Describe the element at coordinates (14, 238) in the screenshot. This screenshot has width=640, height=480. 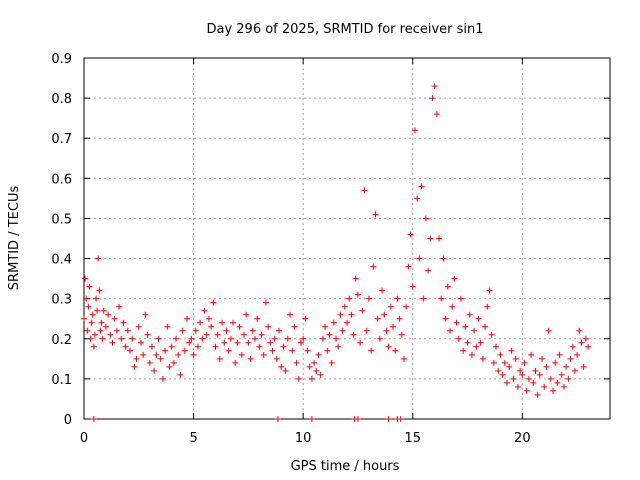
I see `y-axis-label: SRMTID / TECUs` at that location.